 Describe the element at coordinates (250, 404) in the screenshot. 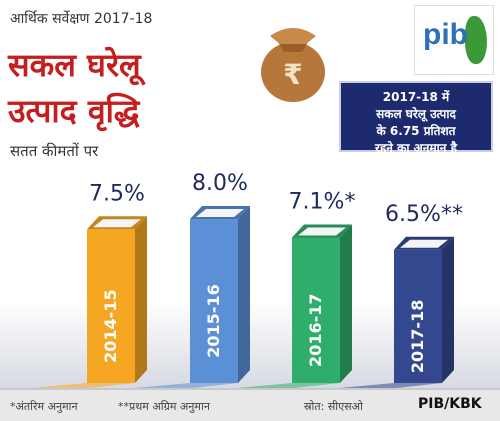

I see `footer-bar` at that location.